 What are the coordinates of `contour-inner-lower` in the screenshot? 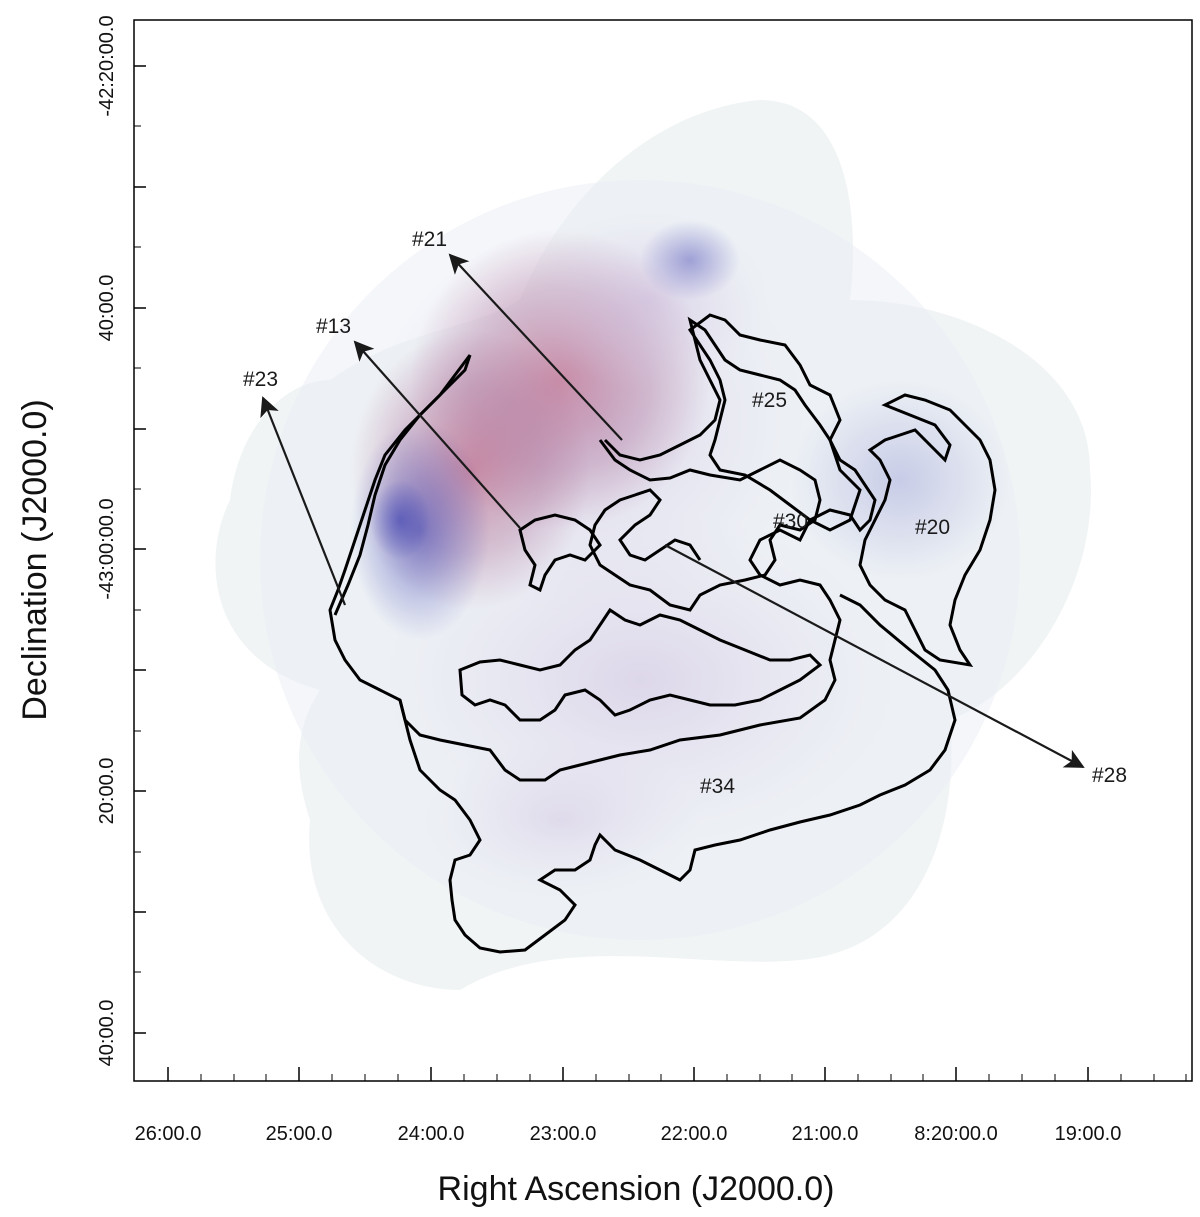 It's located at (640, 664).